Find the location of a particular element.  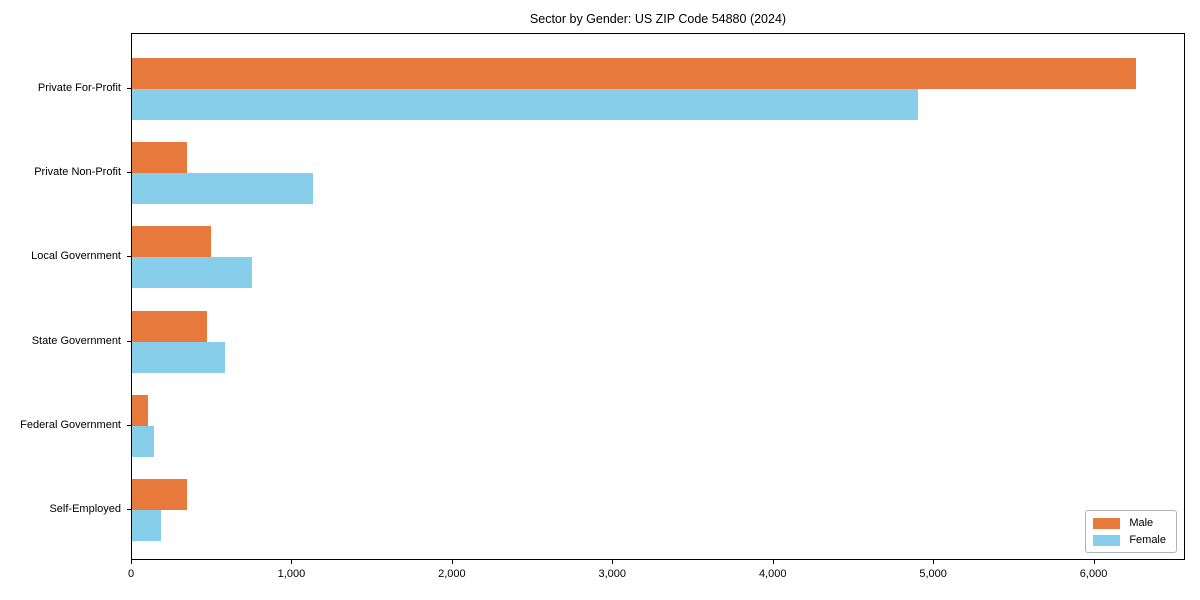

legend-swatch-female is located at coordinates (1107, 540).